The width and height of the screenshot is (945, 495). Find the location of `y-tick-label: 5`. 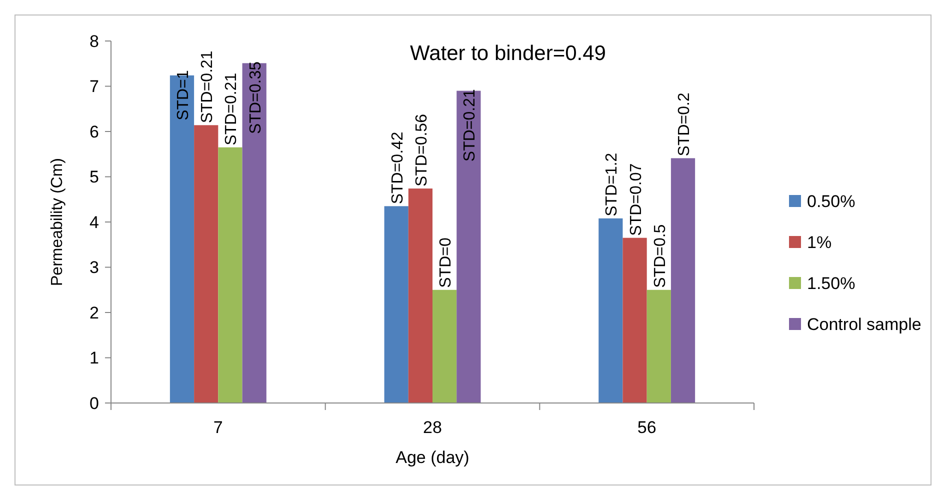

y-tick-label: 5 is located at coordinates (94, 177).